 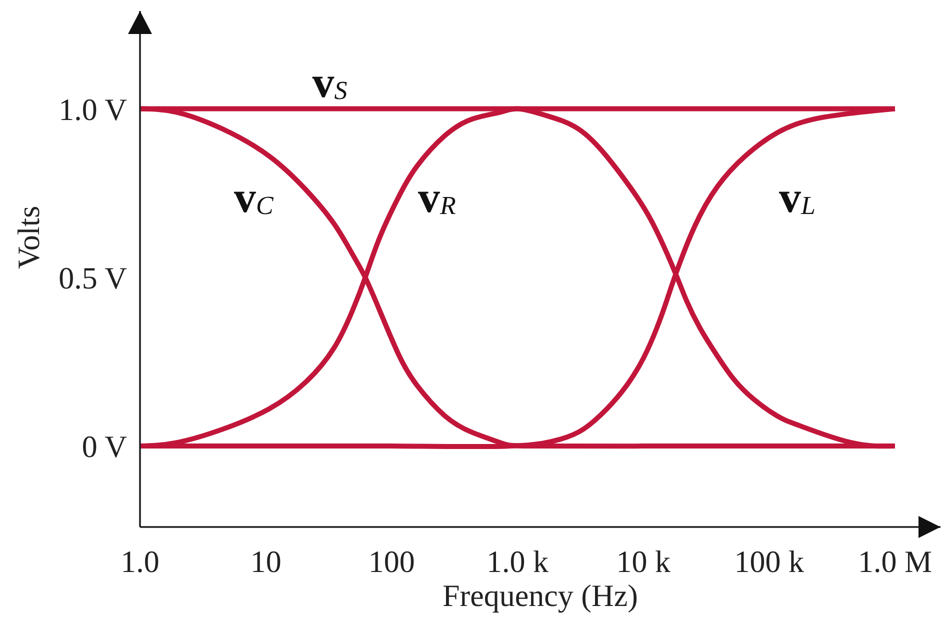 I want to click on y-tick-label: 1.0 V, so click(x=93, y=109).